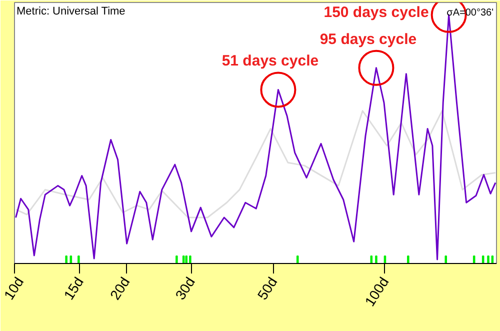 Image resolution: width=500 pixels, height=331 pixels. What do you see at coordinates (13, 288) in the screenshot?
I see `x-tick-label: 10d` at bounding box center [13, 288].